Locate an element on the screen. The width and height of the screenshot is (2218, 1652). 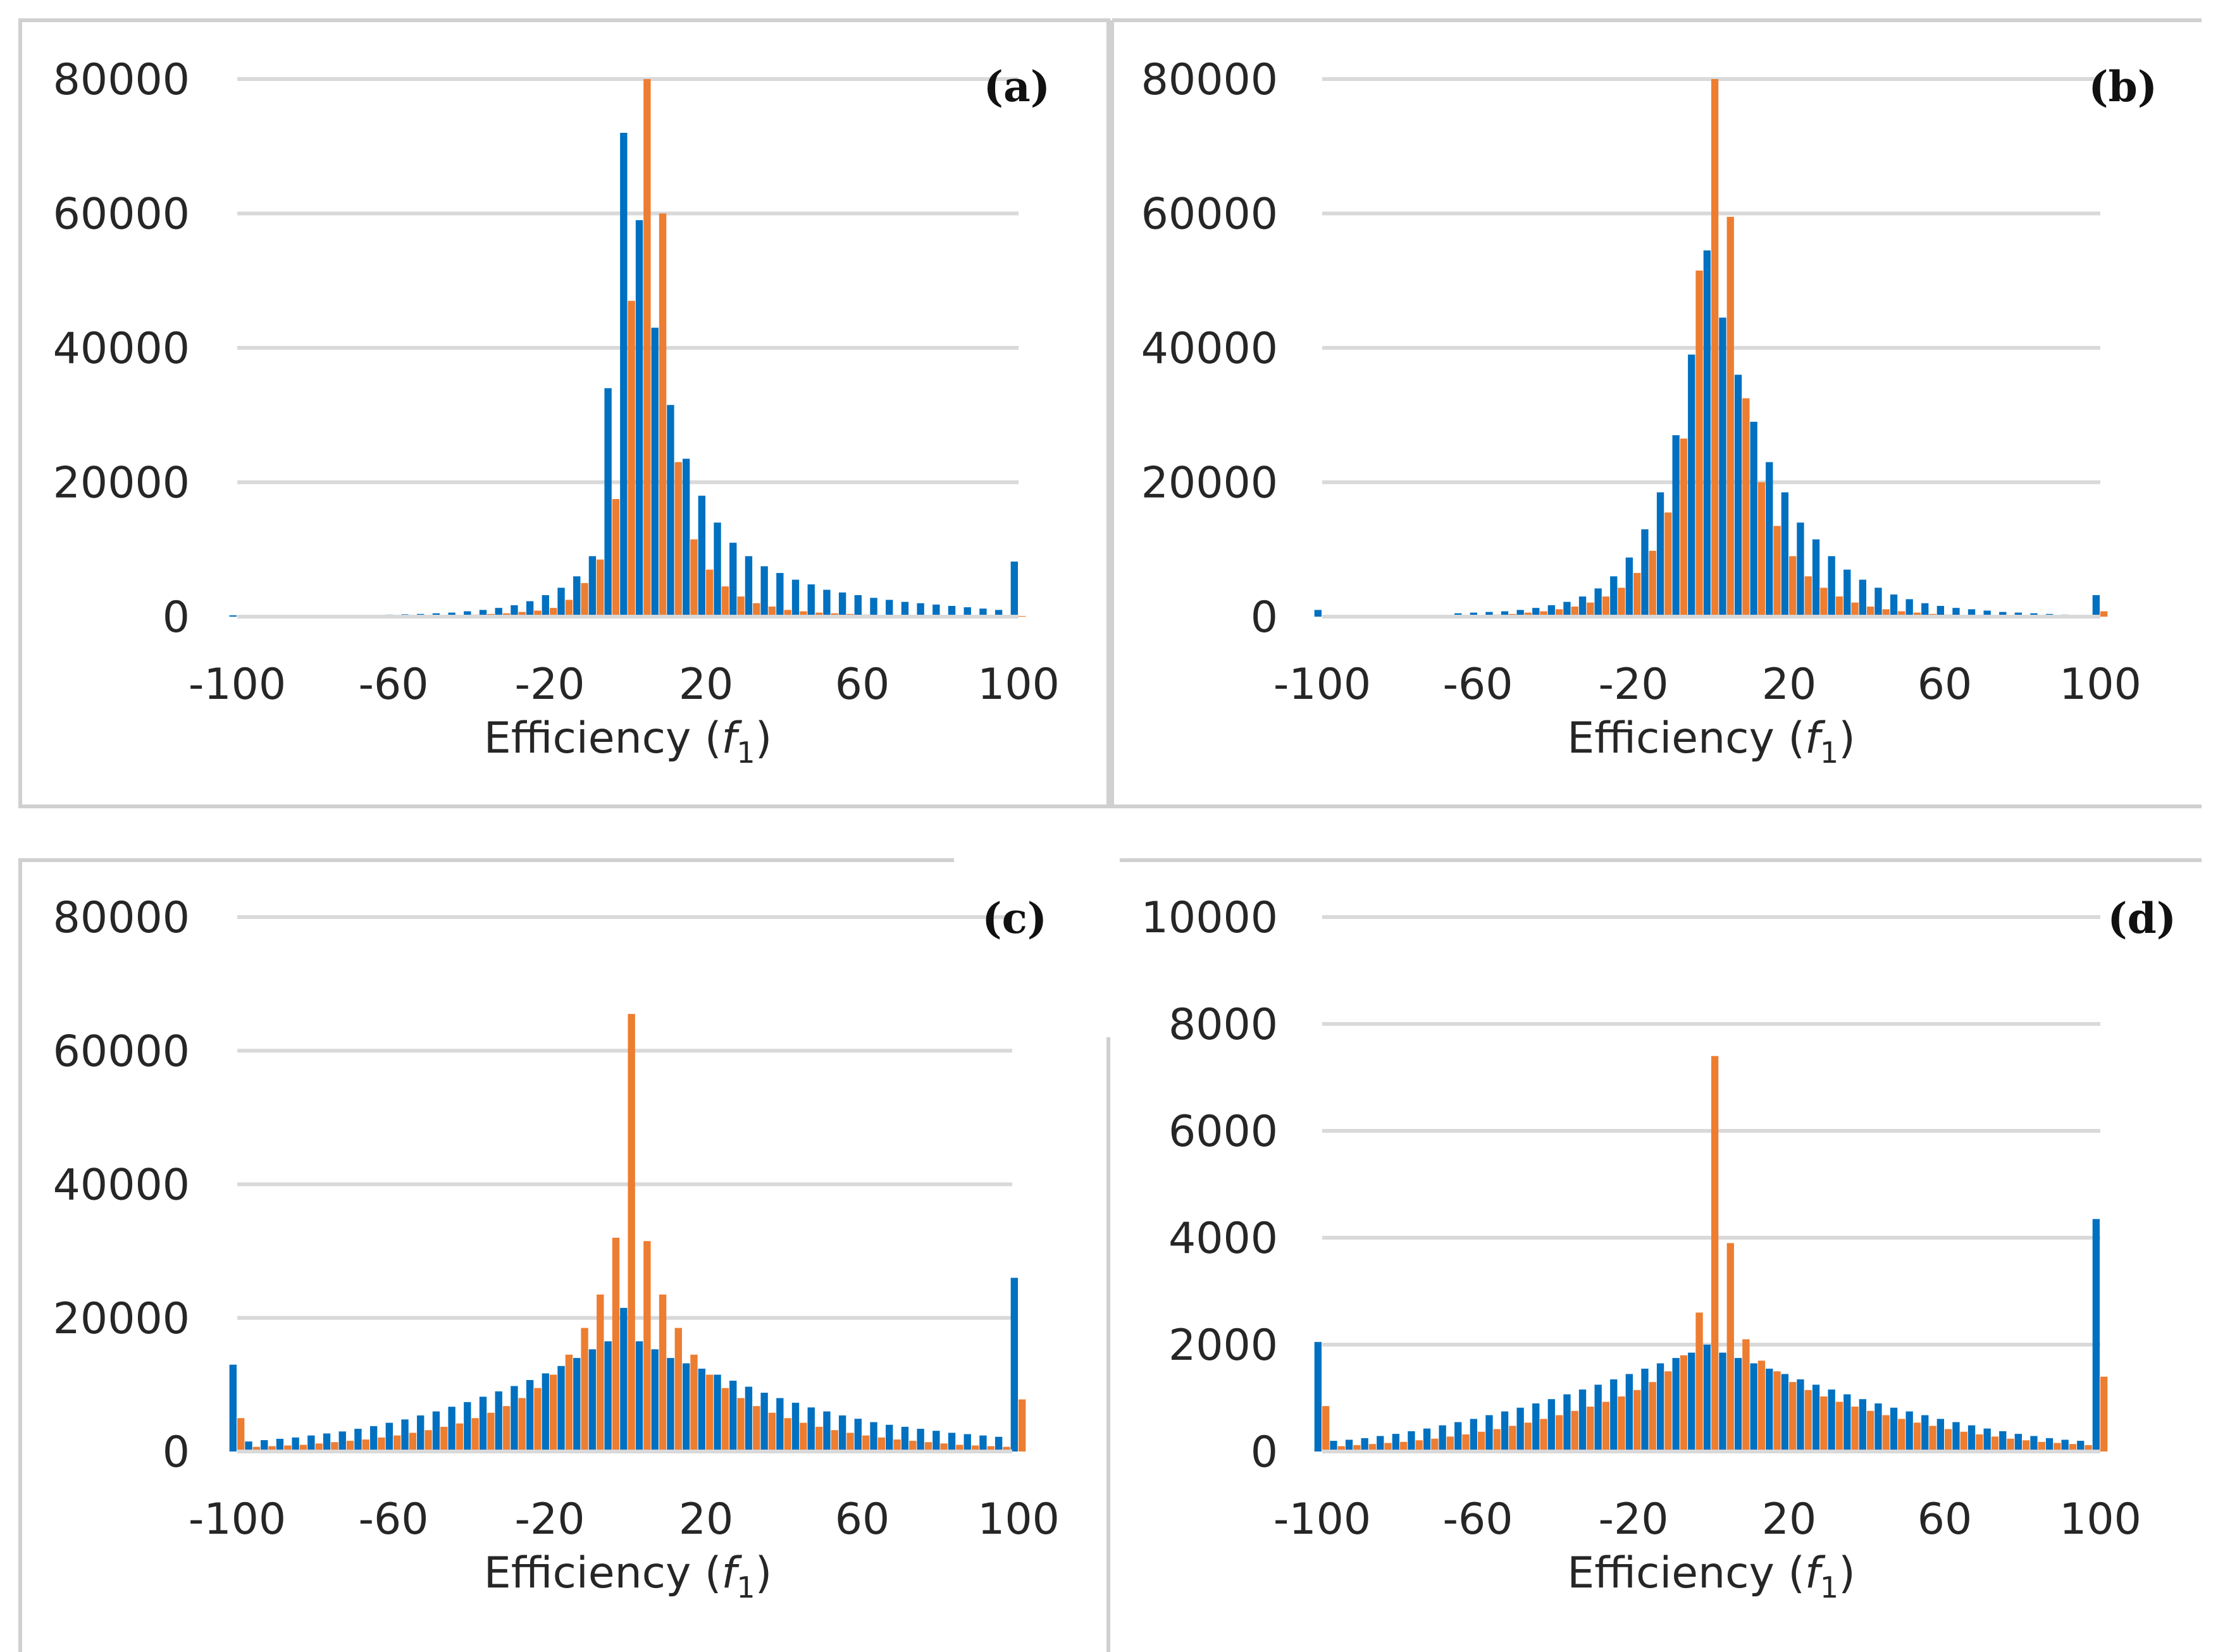
y-tick-label: 40000 is located at coordinates (1210, 349).